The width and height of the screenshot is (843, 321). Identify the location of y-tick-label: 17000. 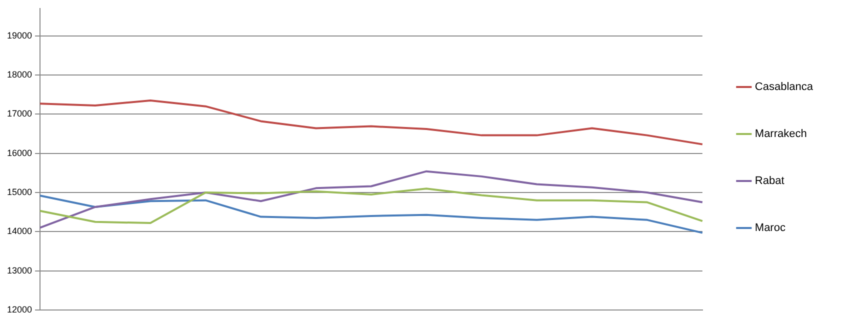
(19, 113).